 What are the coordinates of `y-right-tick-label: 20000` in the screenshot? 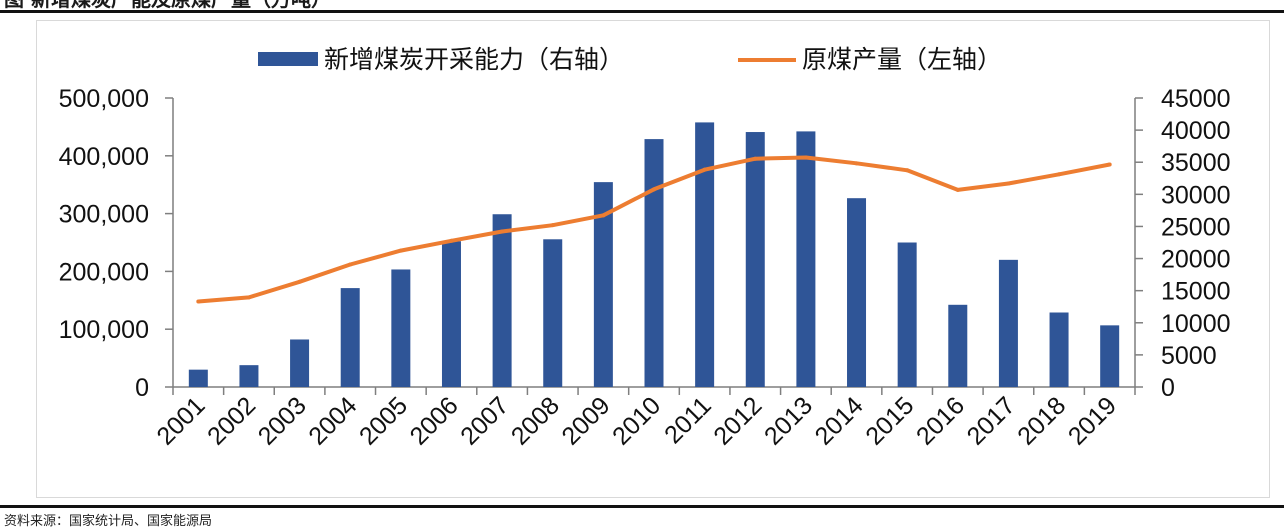 It's located at (1196, 260).